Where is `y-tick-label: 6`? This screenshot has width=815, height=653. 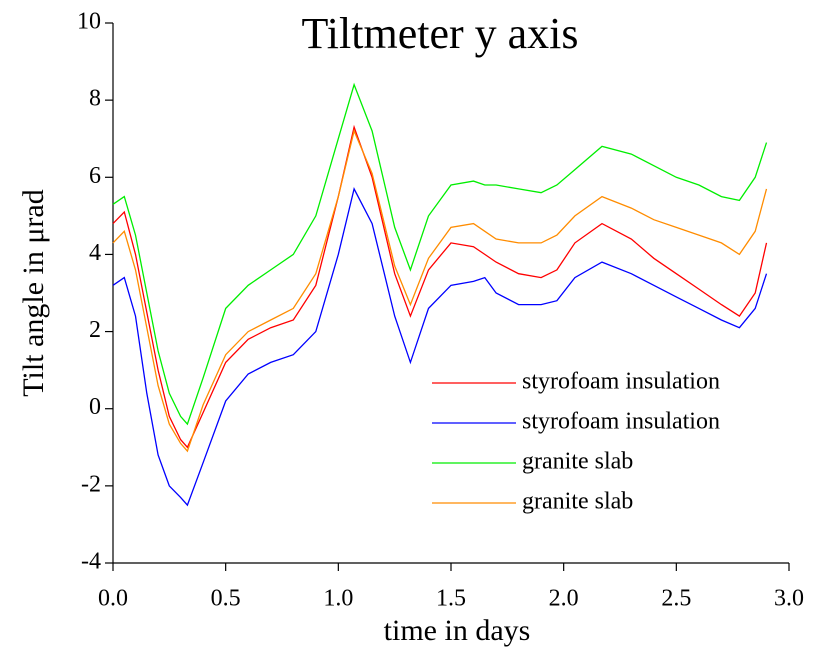
y-tick-label: 6 is located at coordinates (95, 176).